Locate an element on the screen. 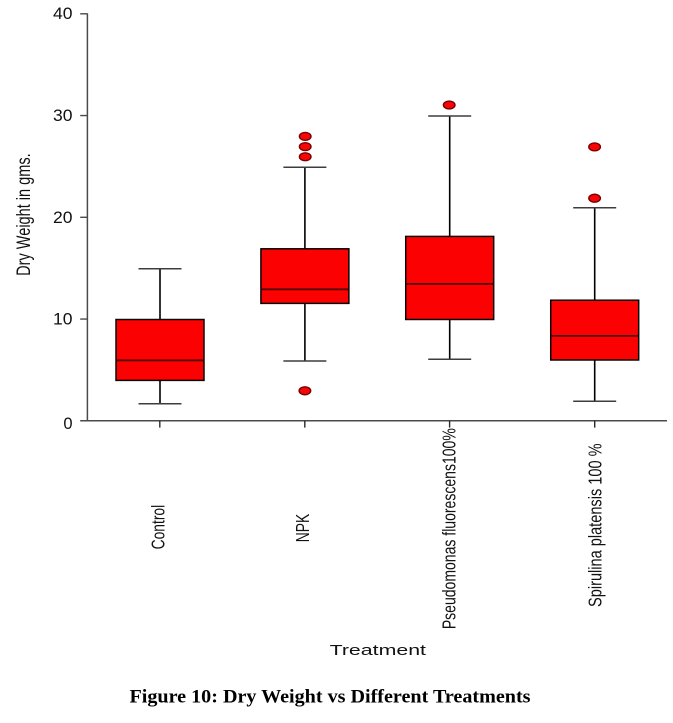  svg-text: Dry Weight in gms. is located at coordinates (23, 214).